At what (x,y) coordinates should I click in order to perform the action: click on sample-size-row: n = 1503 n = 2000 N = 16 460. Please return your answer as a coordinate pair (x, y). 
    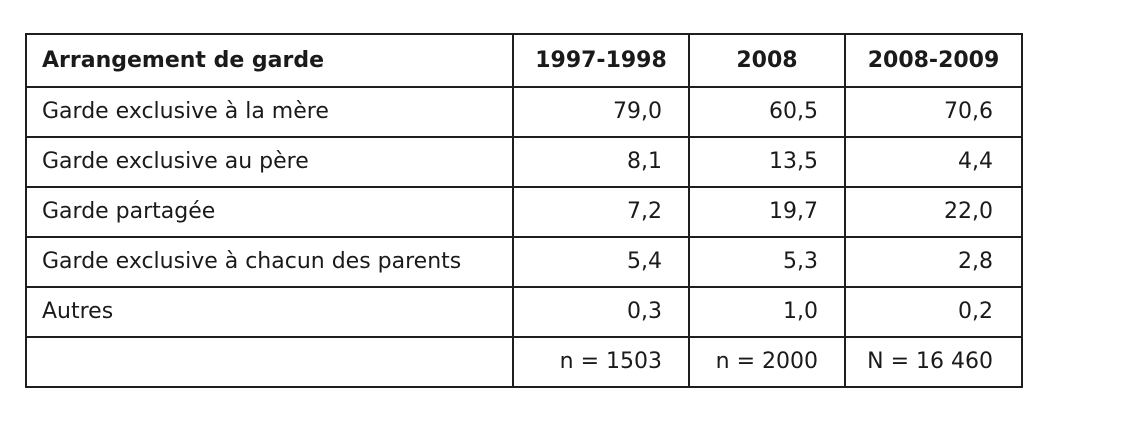
    Looking at the image, I should click on (524, 362).